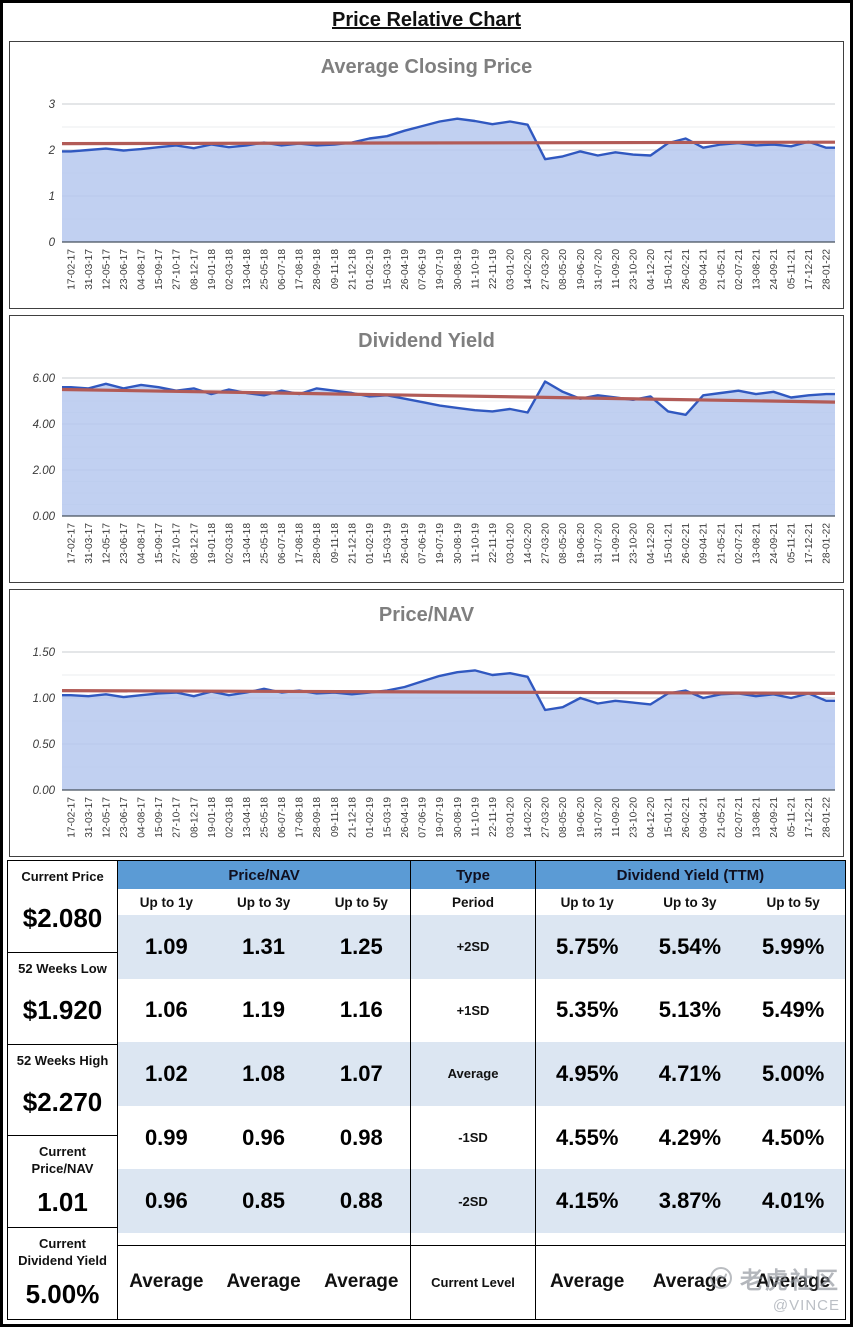 Image resolution: width=853 pixels, height=1327 pixels. I want to click on svg-text: 07-06-19, so click(423, 817).